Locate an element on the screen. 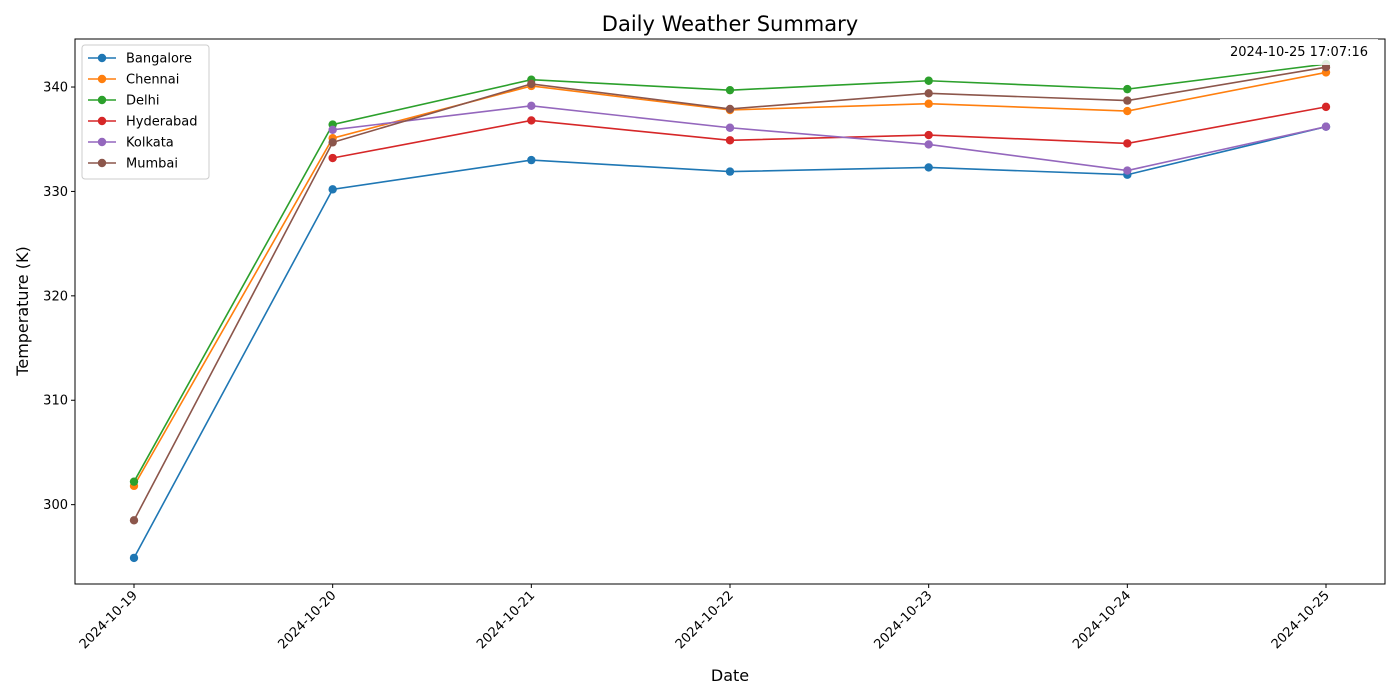 The image size is (1400, 700). legend-label: Kolkata is located at coordinates (150, 143).